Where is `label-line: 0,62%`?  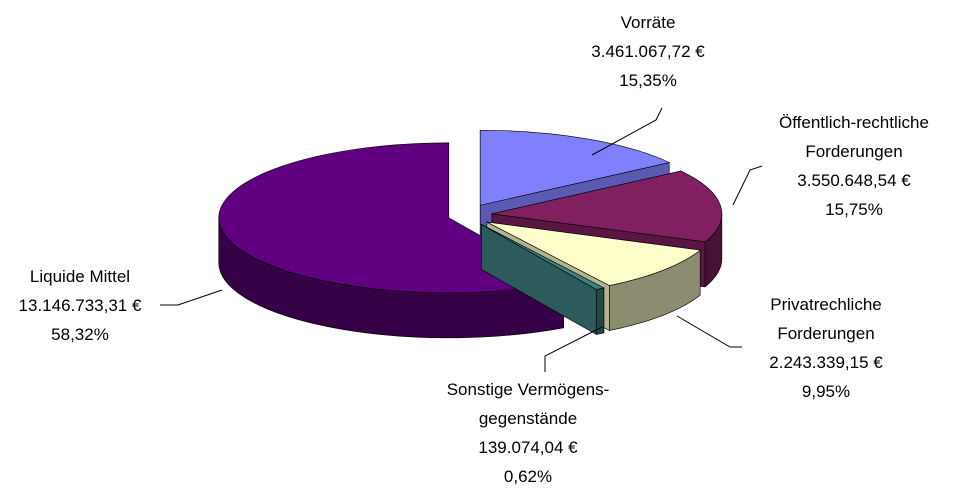
label-line: 0,62% is located at coordinates (528, 476).